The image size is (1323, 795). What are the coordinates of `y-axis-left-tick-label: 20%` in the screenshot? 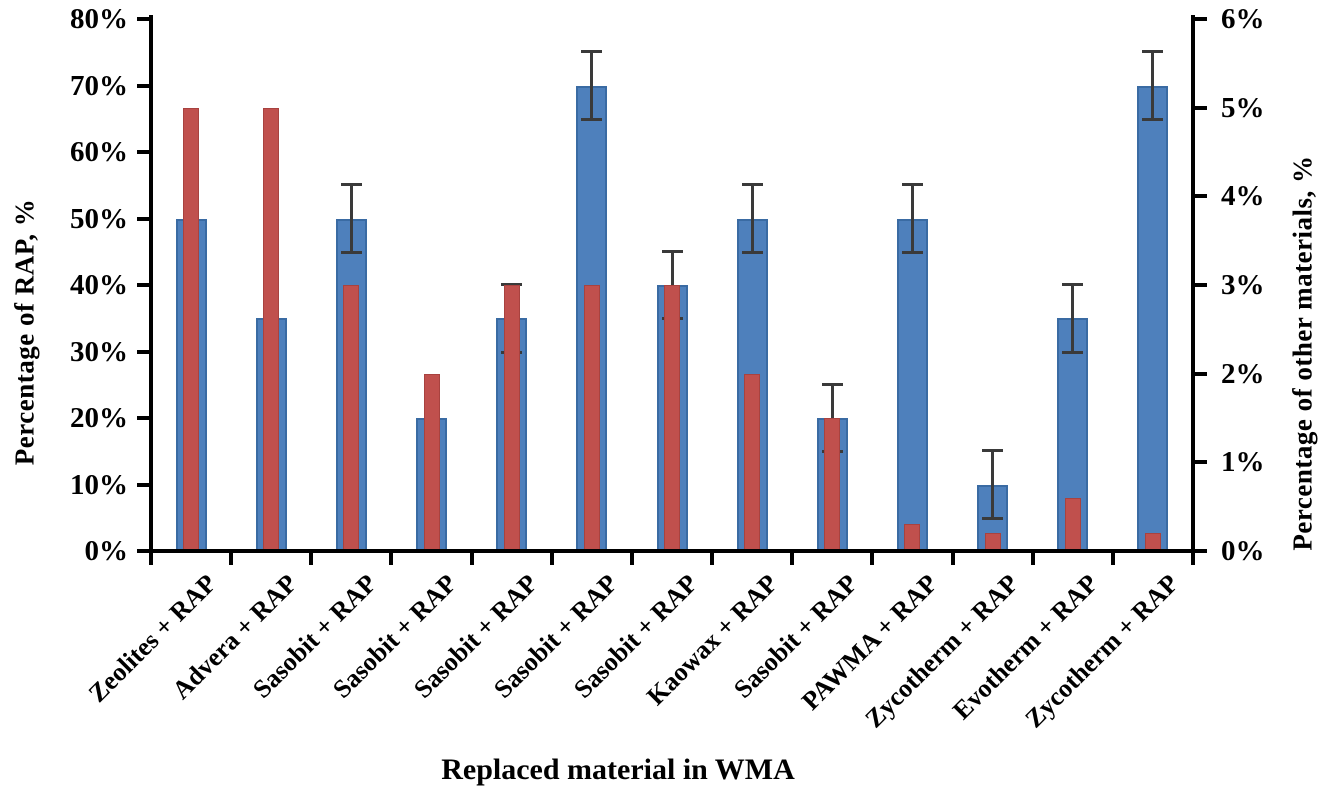 It's located at (99, 418).